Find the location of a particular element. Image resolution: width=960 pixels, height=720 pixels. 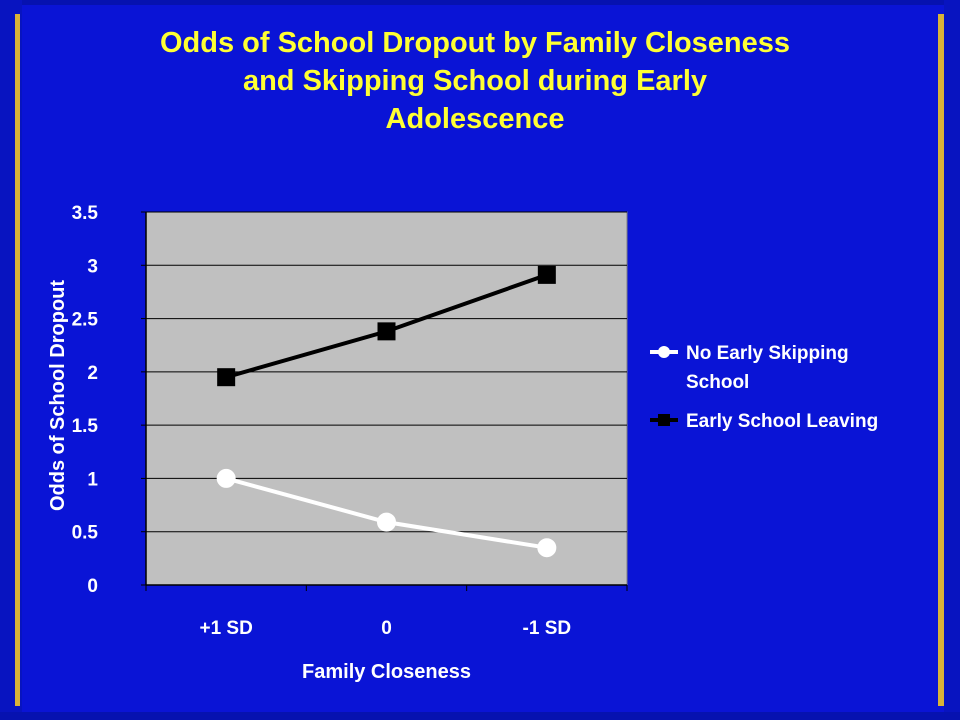

y-tick-label: 3 is located at coordinates (92, 266).